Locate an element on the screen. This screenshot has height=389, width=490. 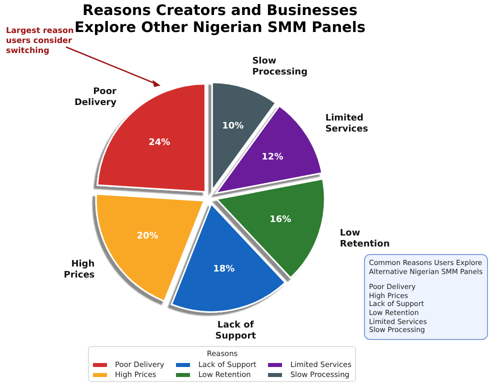
category-label: Low Retention is located at coordinates (365, 239).